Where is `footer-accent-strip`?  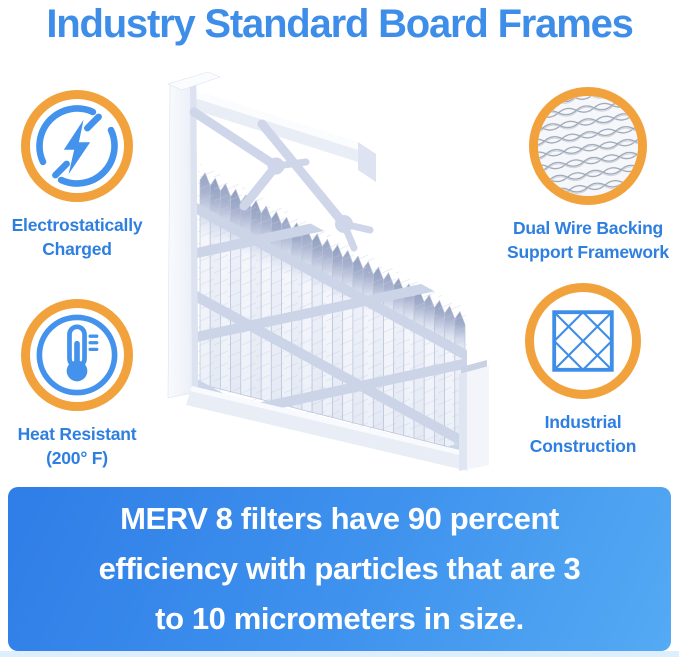 footer-accent-strip is located at coordinates (339, 654).